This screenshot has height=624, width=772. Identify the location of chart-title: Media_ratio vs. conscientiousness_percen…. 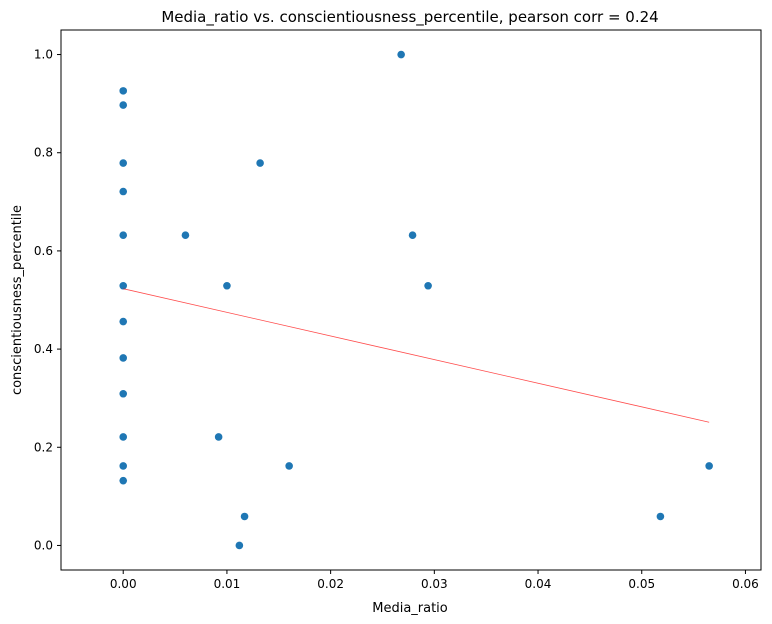
(409, 17).